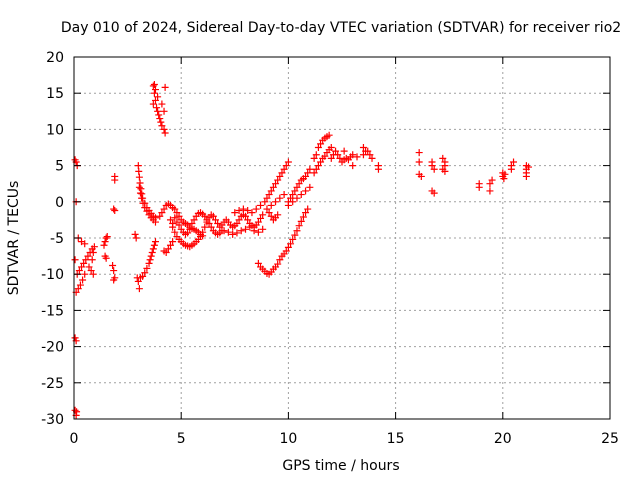 Image resolution: width=640 pixels, height=480 pixels. What do you see at coordinates (52, 348) in the screenshot?
I see `y-tick-label: -20` at bounding box center [52, 348].